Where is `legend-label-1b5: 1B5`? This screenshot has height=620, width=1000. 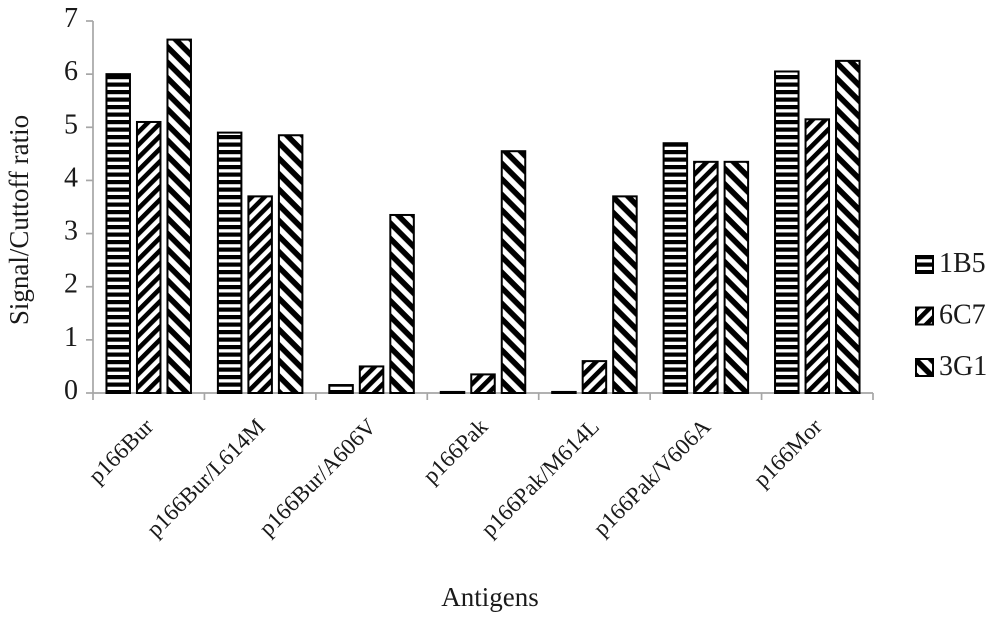 legend-label-1b5: 1B5 is located at coordinates (962, 263).